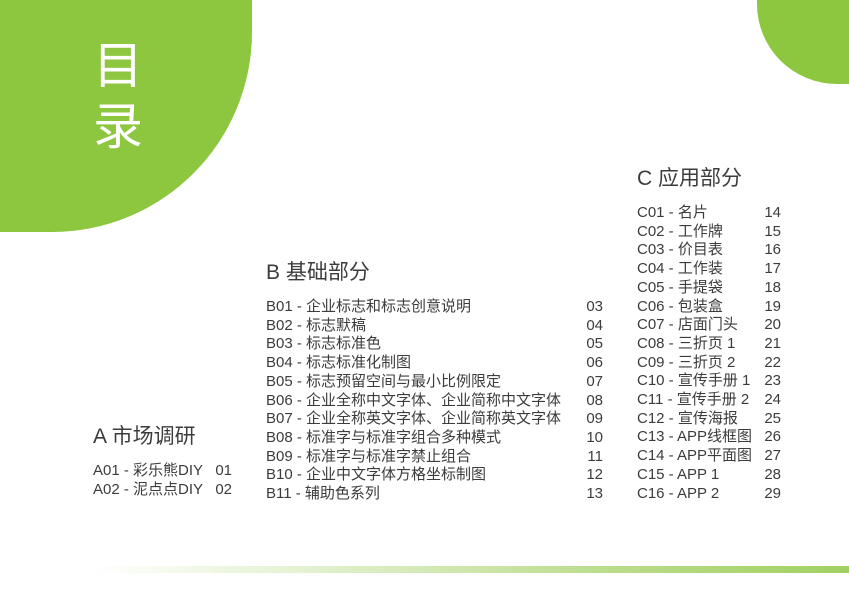 The image size is (849, 600). I want to click on toc-row: C16 - APP 2 29, so click(709, 494).